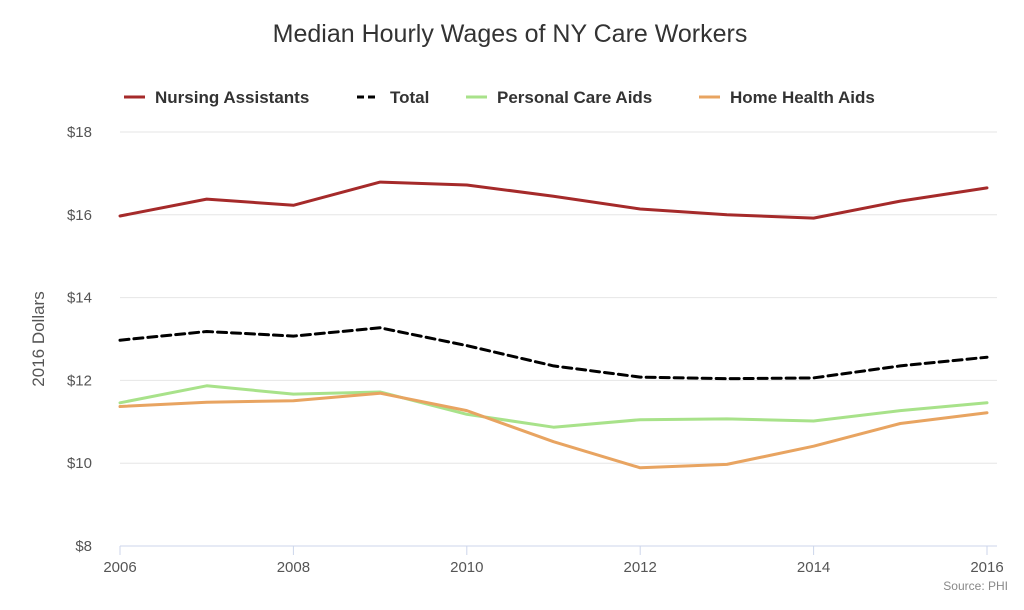 This screenshot has height=610, width=1024. Describe the element at coordinates (574, 97) in the screenshot. I see `legend-label-personal-care-aids: Personal Care Aids` at that location.